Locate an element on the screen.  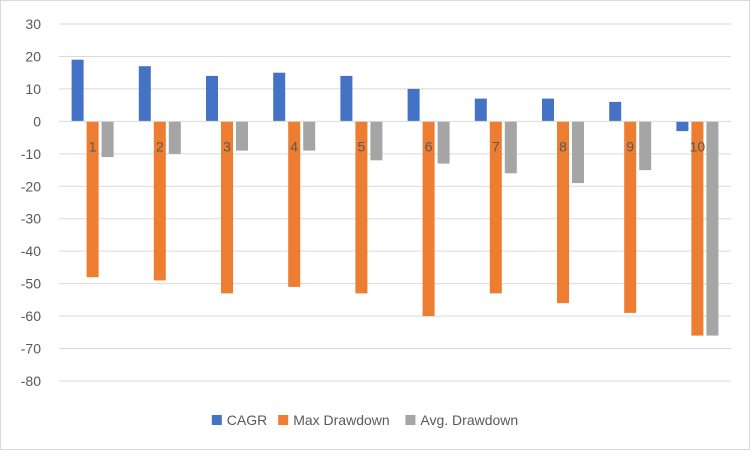
category-label: 10 is located at coordinates (698, 146).